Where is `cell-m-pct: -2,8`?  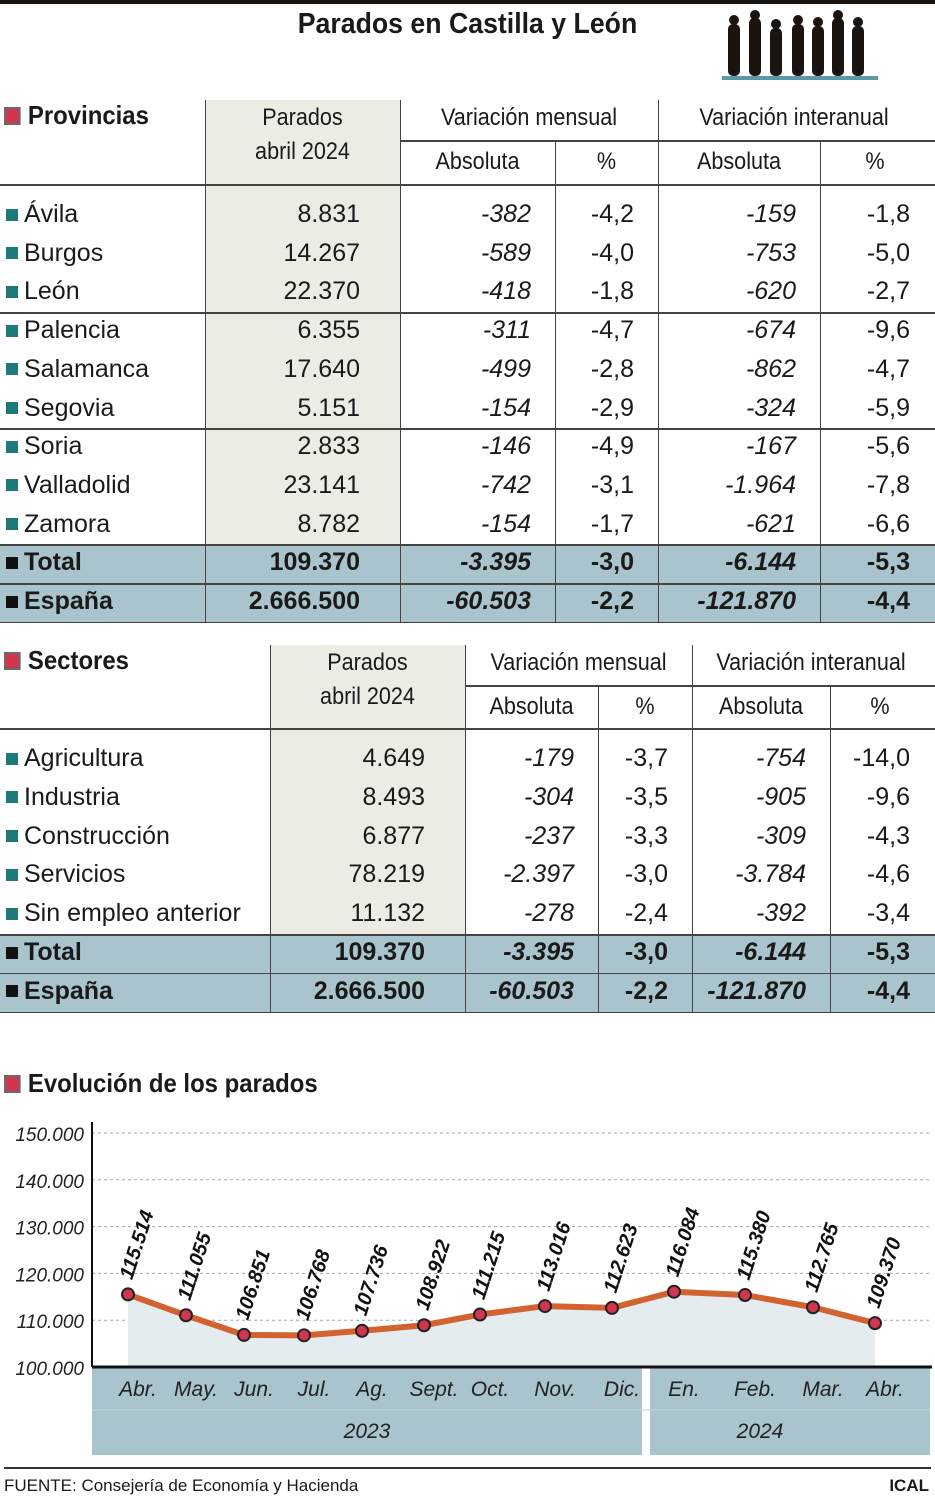
cell-m-pct: -2,8 is located at coordinates (612, 368).